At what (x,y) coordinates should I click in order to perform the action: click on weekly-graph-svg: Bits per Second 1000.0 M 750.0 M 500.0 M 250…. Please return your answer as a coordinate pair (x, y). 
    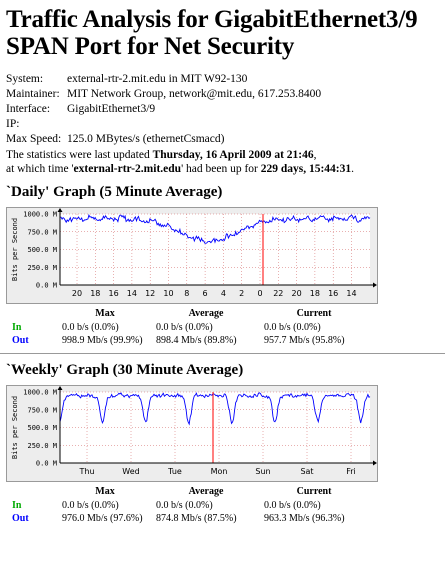
    Looking at the image, I should click on (194, 431).